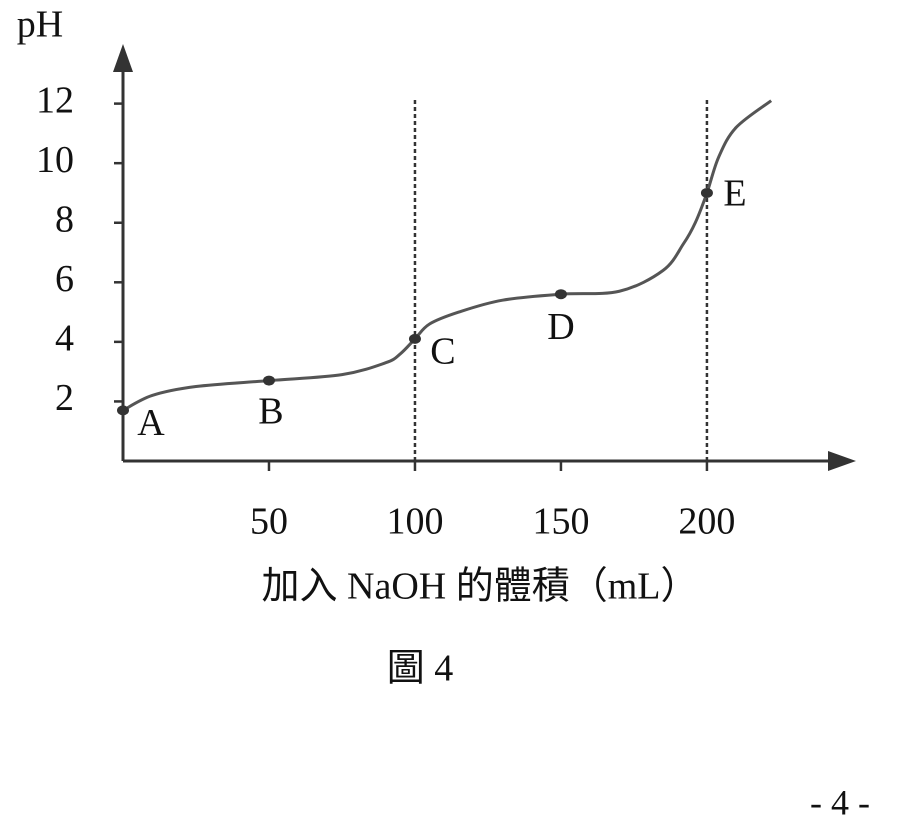  Describe the element at coordinates (123, 58) in the screenshot. I see `y-axis-arrow` at that location.